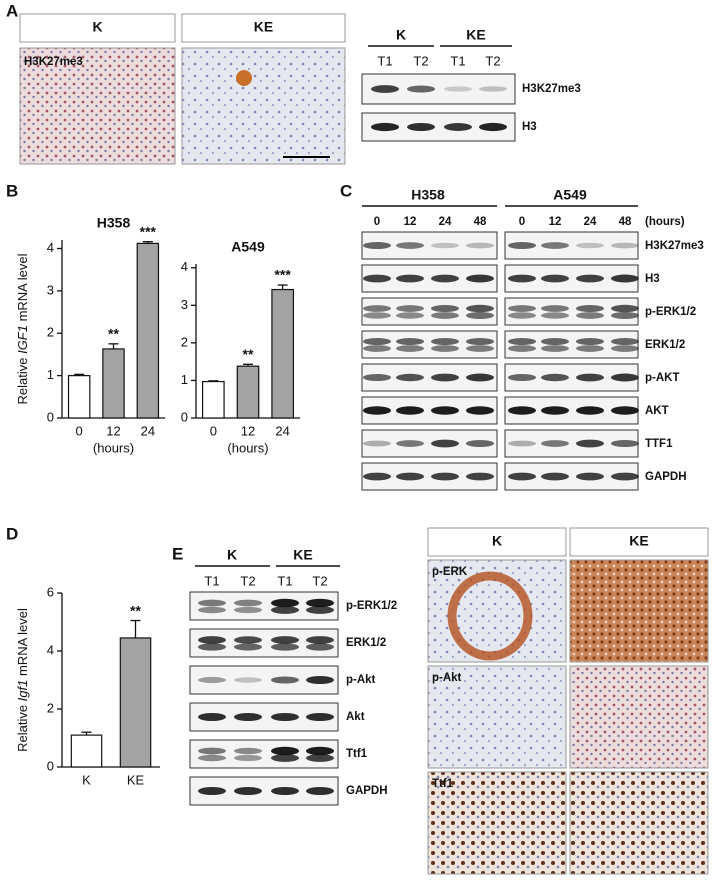  Describe the element at coordinates (659, 444) in the screenshot. I see `blot-row-label: TTF1` at that location.